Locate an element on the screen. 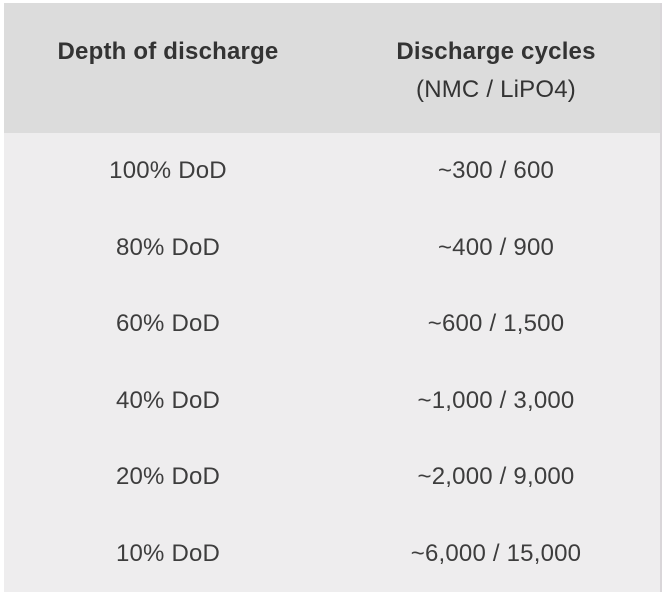 The image size is (670, 604). header-discharge-cycles: Discharge cycles (NMC / LiPO4) is located at coordinates (496, 68).